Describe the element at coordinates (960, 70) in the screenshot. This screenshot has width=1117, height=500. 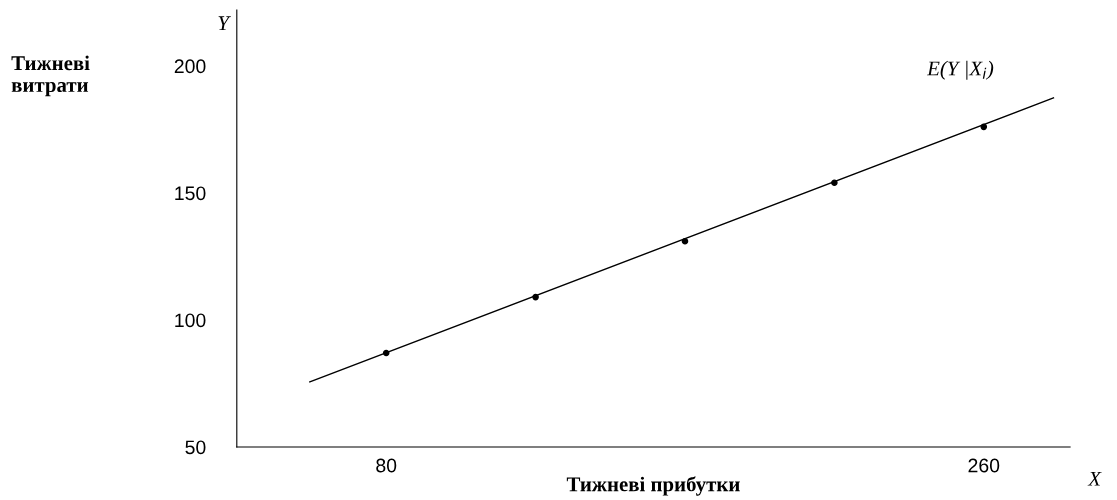
I see `annotation: E(Y |X$_{i}$)` at that location.